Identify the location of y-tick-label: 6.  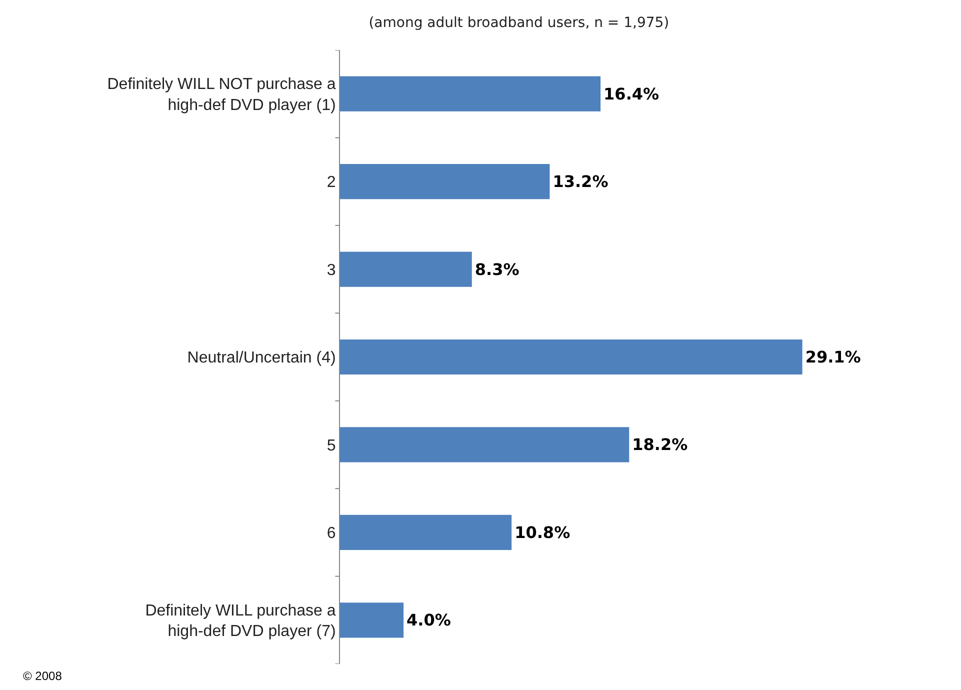
(331, 533).